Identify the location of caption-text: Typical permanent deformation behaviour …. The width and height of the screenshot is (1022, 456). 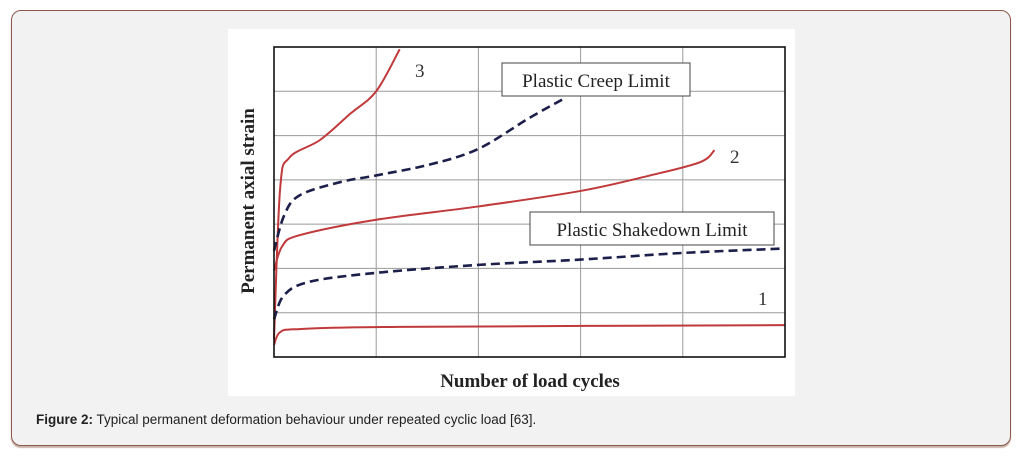
(315, 419).